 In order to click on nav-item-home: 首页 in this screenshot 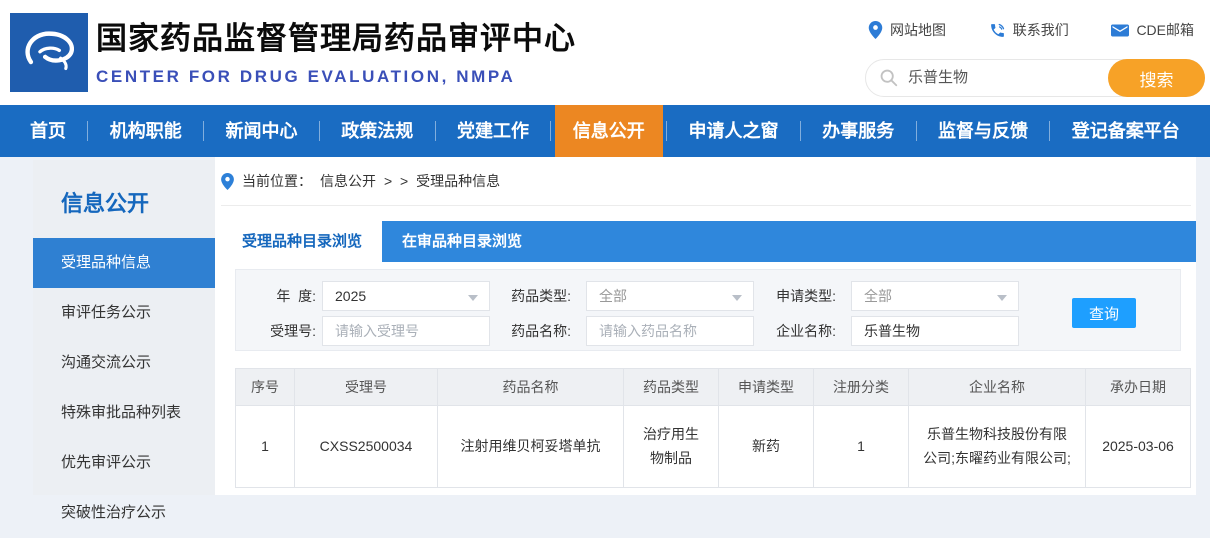, I will do `click(48, 131)`.